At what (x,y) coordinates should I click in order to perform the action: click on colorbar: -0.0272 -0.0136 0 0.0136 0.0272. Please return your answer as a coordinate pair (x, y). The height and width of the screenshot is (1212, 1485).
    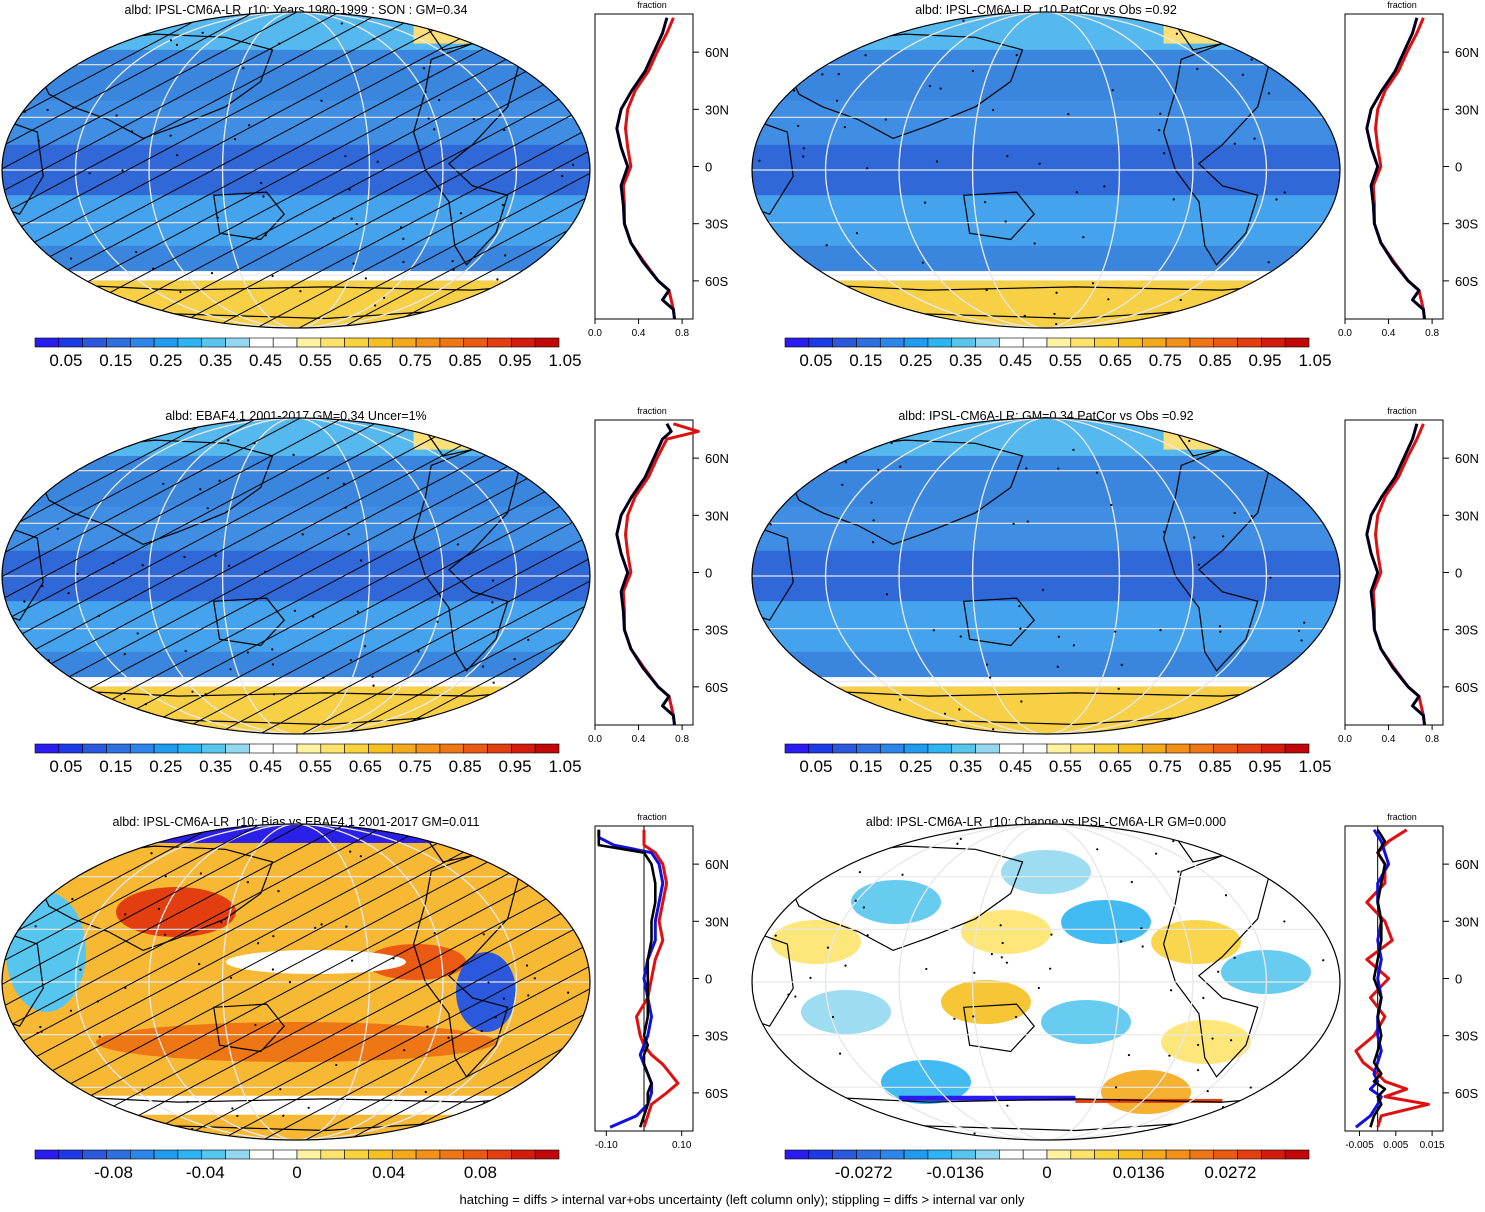
    Looking at the image, I should click on (1047, 1165).